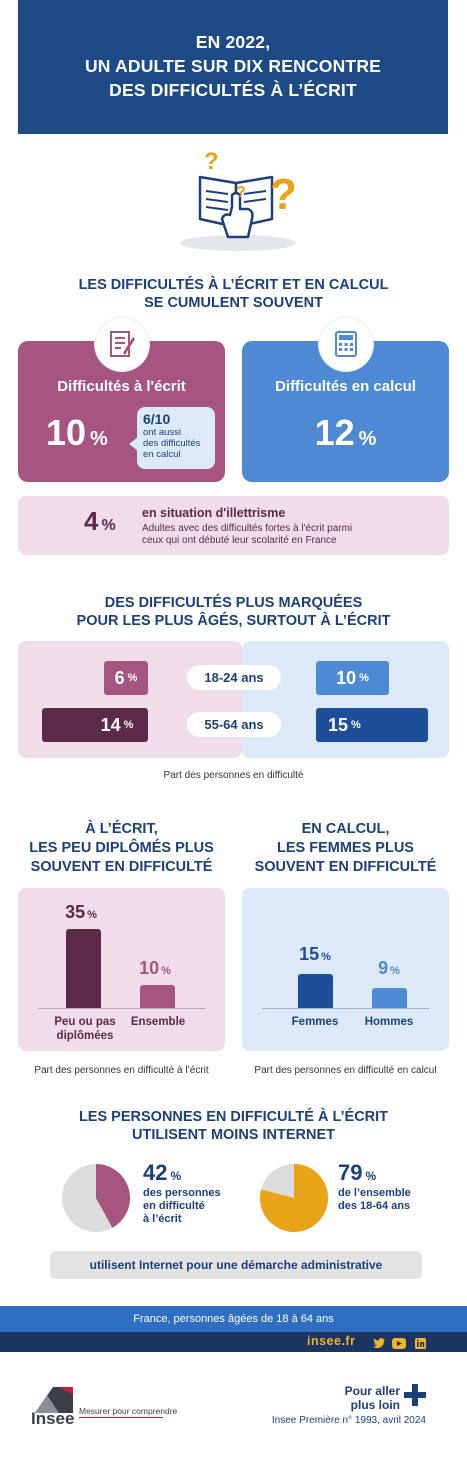 This screenshot has height=1458, width=467. What do you see at coordinates (374, 1193) in the screenshot?
I see `pie-all-line-1: de l’ensemble` at bounding box center [374, 1193].